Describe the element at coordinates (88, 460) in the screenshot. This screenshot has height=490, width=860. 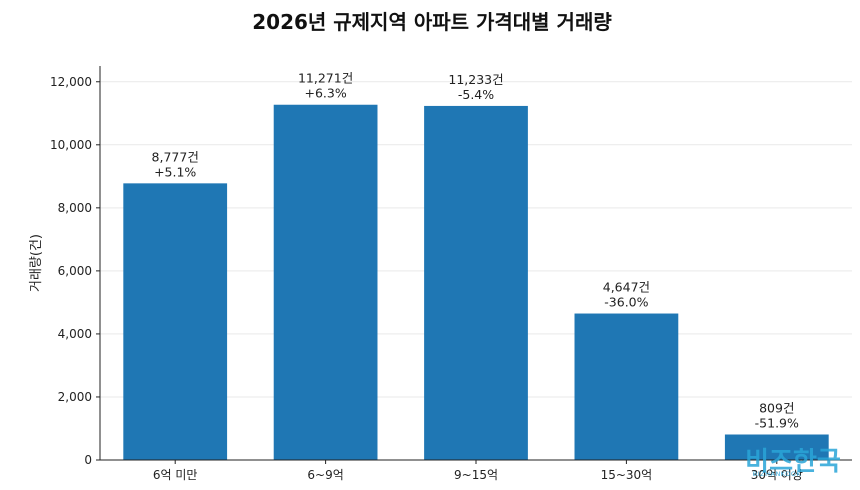
I see `y-tick-label: 0` at that location.